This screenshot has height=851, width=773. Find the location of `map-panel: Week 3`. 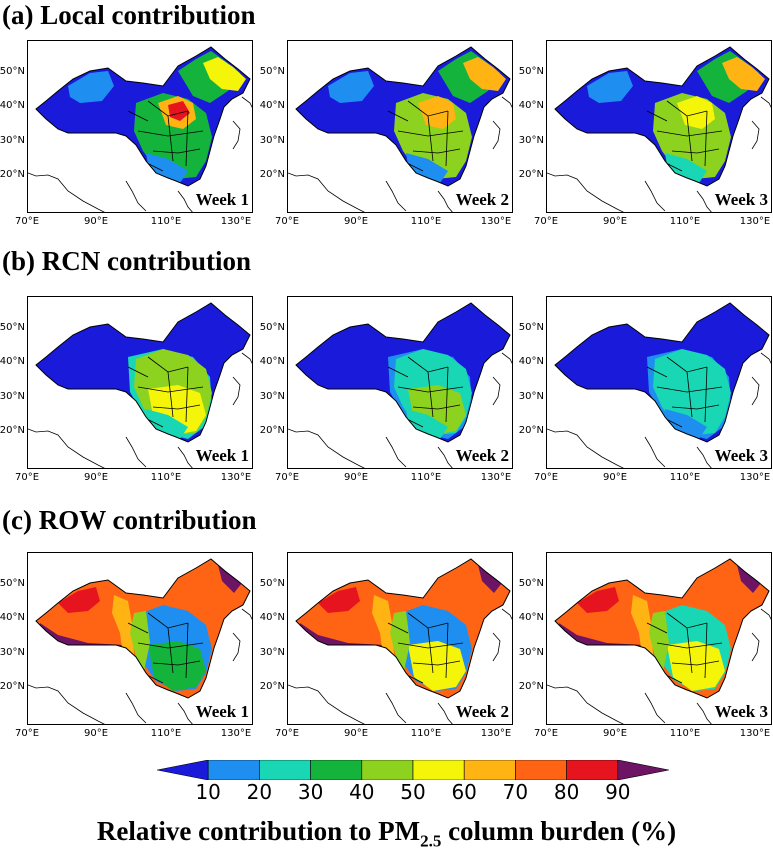

map-panel: Week 3 is located at coordinates (659, 382).